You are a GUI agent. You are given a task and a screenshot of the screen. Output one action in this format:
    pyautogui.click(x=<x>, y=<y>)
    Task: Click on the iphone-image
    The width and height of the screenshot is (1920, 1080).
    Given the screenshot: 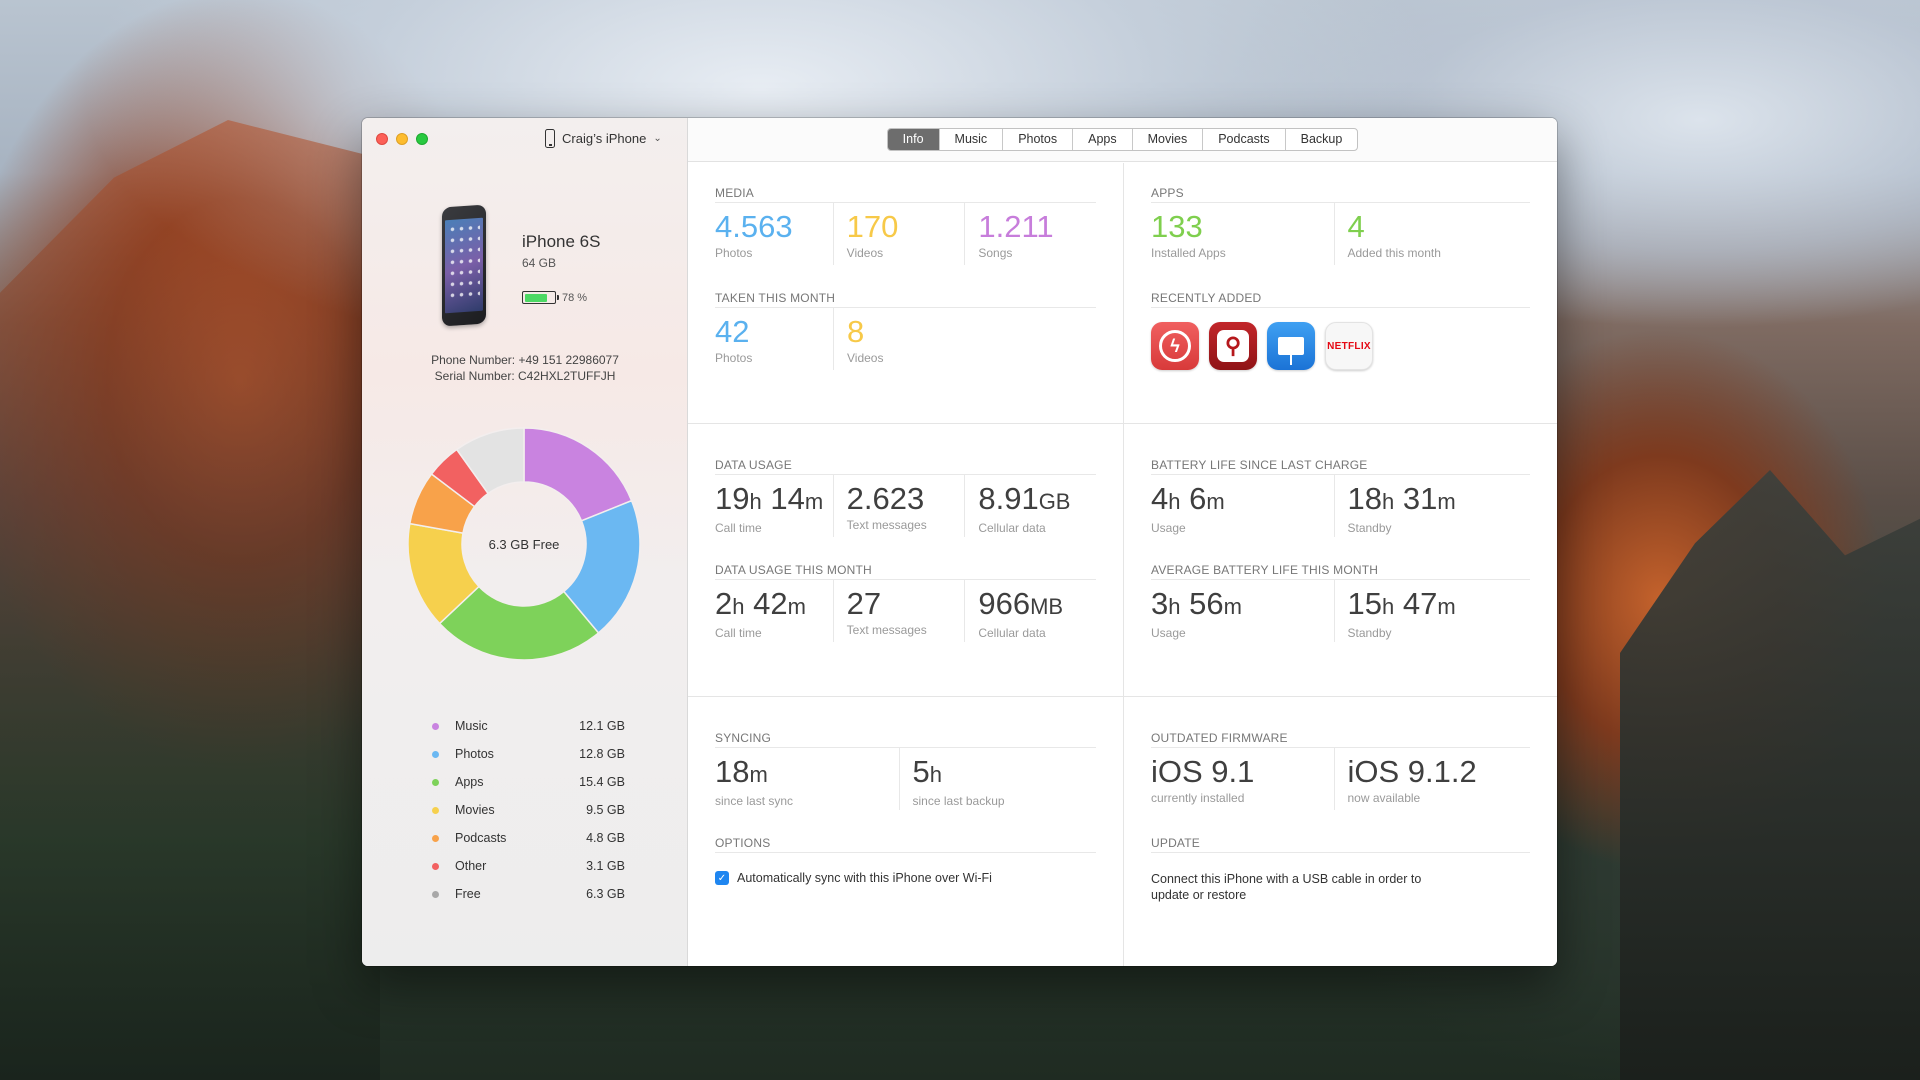 What is the action you would take?
    pyautogui.click(x=464, y=265)
    